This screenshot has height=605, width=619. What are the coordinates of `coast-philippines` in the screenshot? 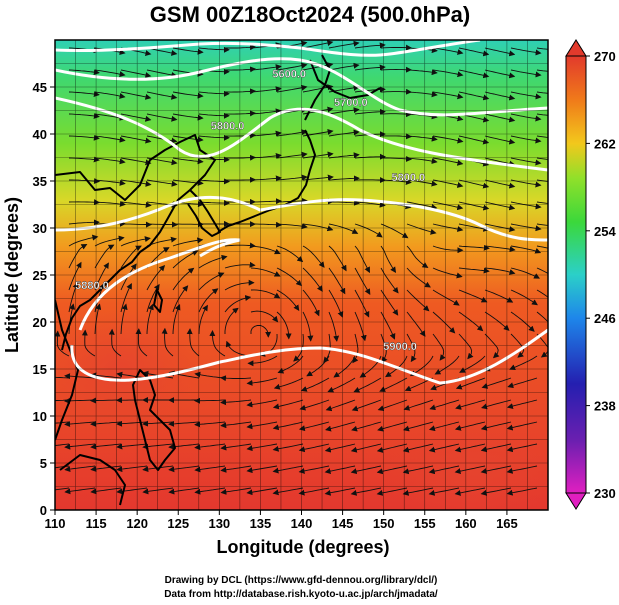 It's located at (154, 420).